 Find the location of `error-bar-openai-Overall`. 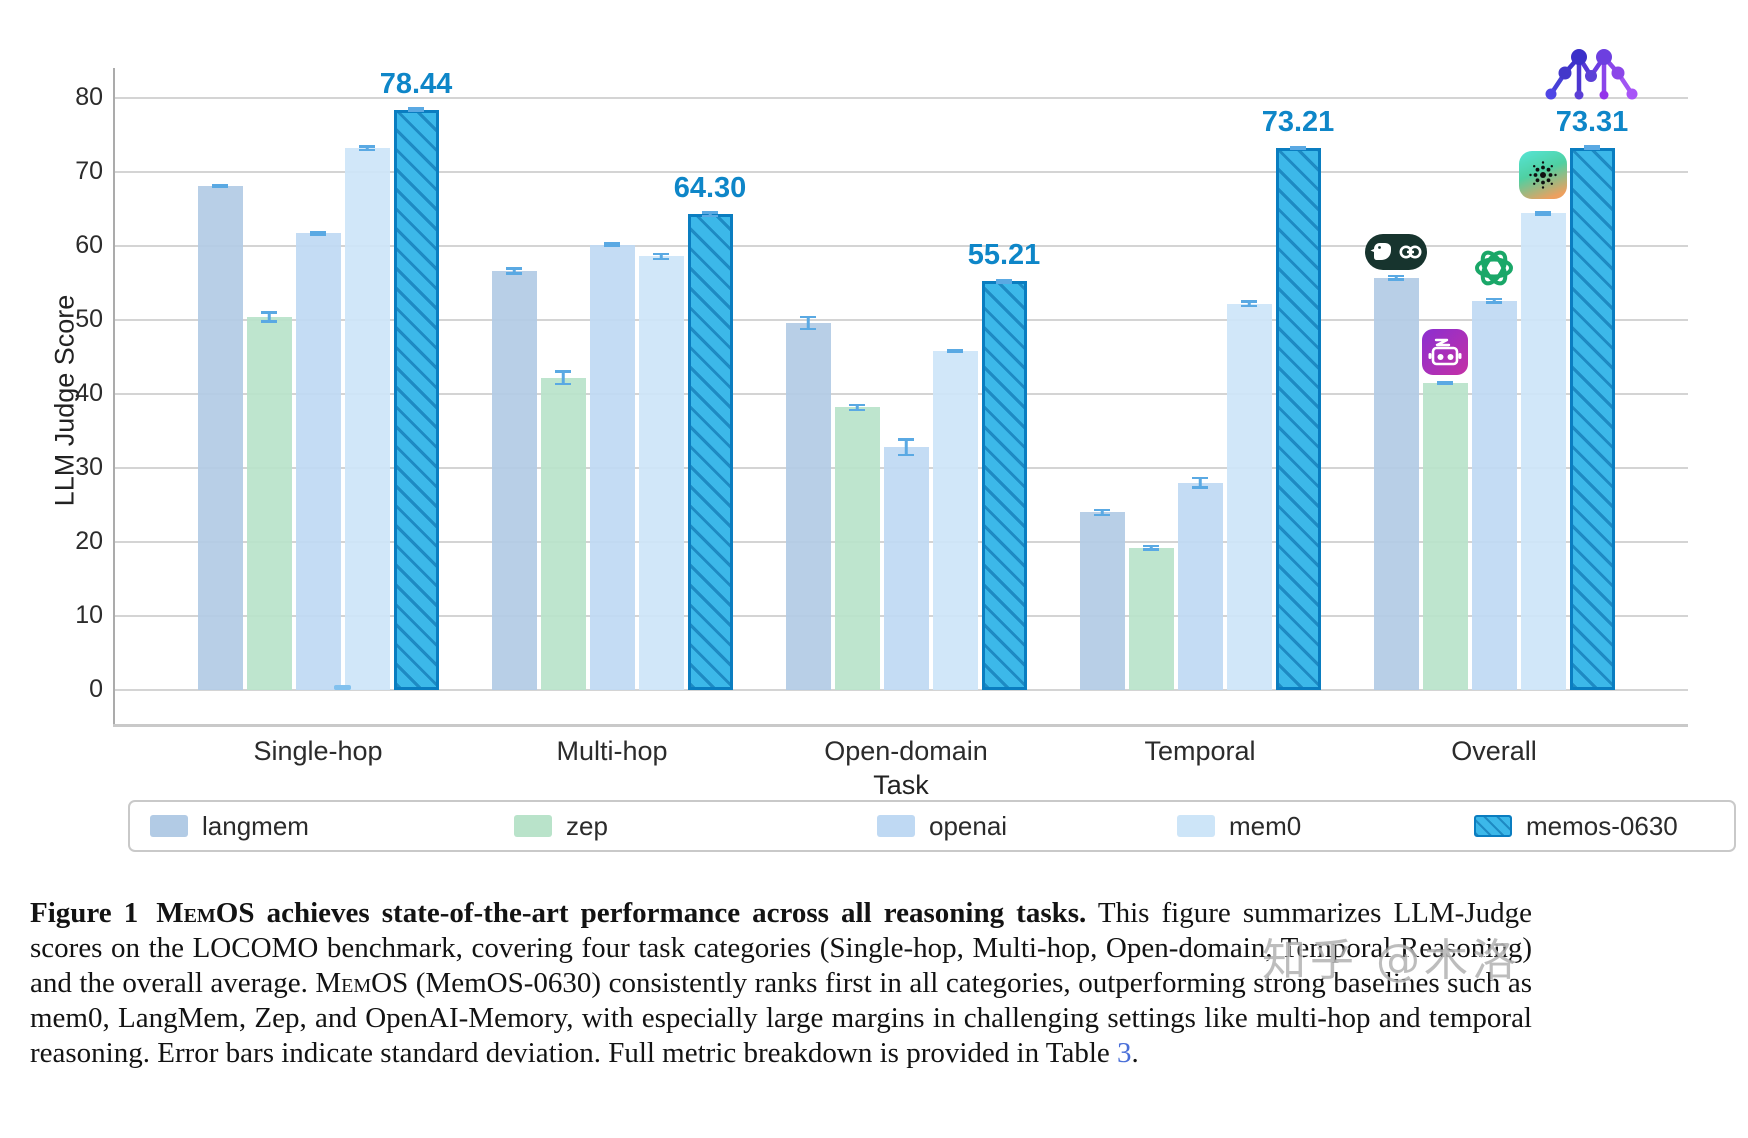

error-bar-openai-Overall is located at coordinates (1494, 300).